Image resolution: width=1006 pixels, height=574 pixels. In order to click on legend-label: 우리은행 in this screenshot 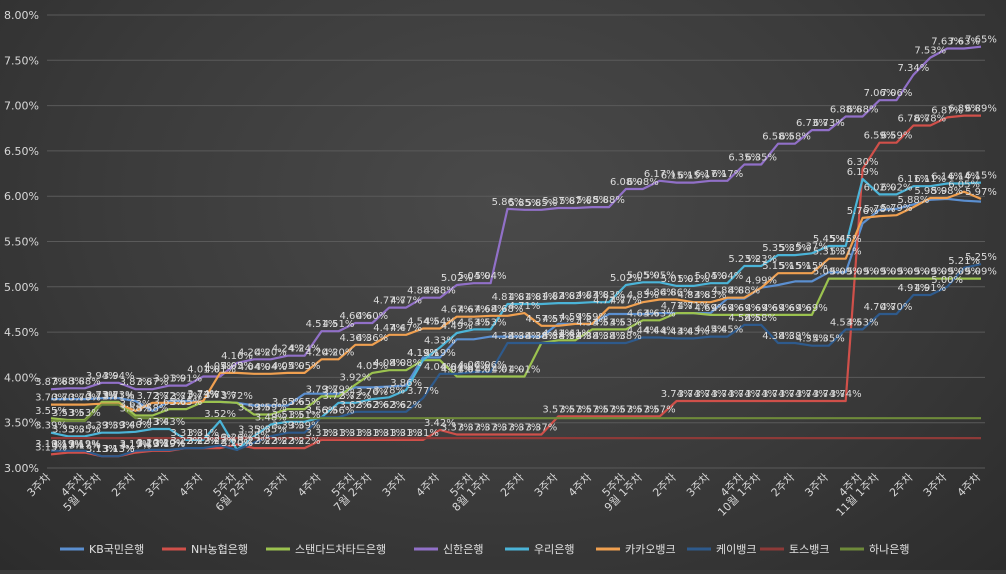, I will do `click(554, 549)`.